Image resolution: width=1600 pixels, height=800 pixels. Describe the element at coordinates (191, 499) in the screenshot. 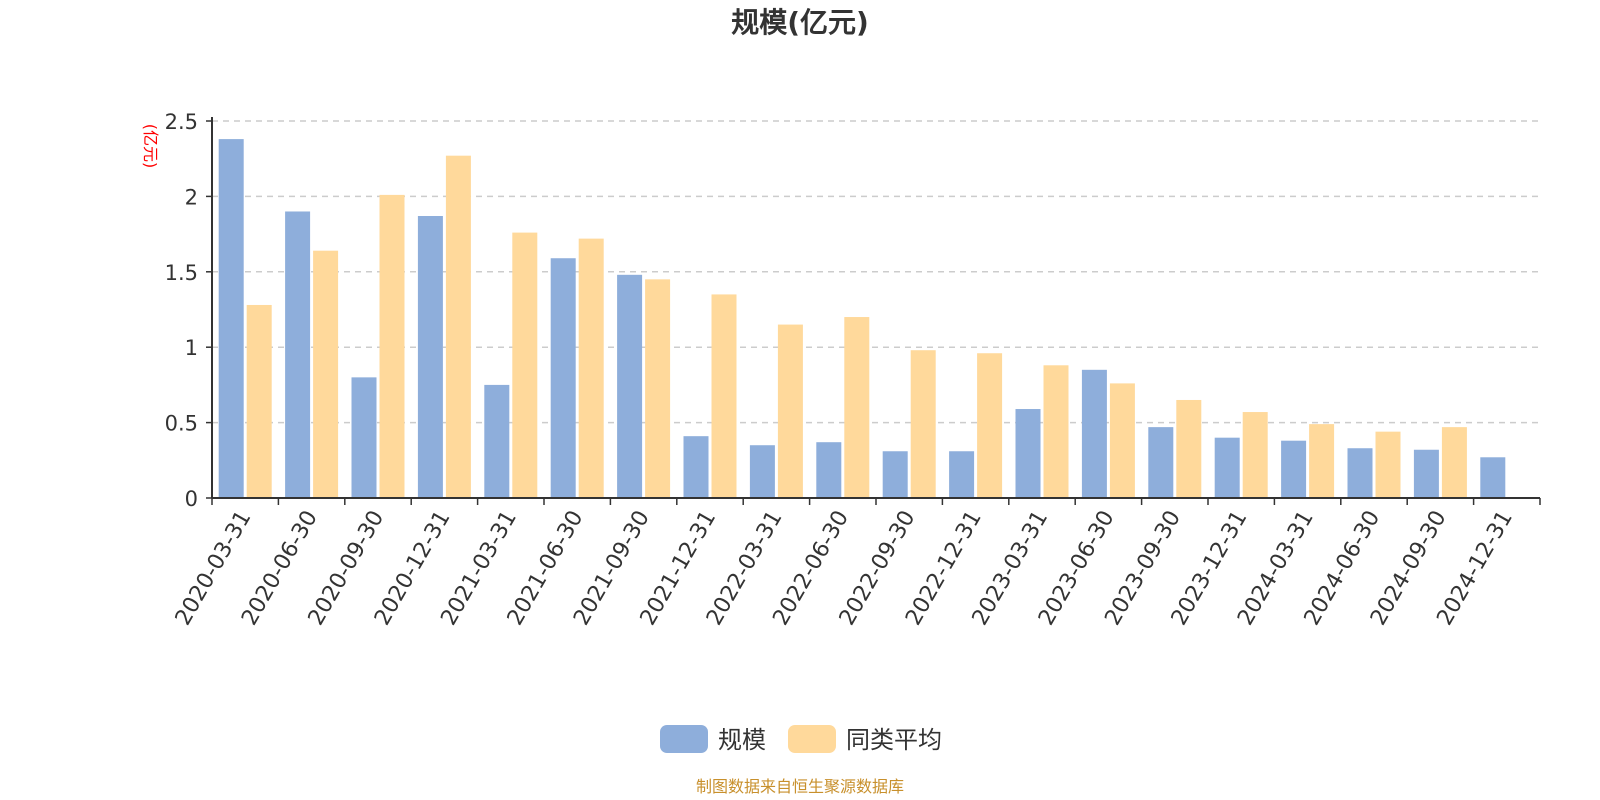

I see `y-tick-label: 0` at that location.